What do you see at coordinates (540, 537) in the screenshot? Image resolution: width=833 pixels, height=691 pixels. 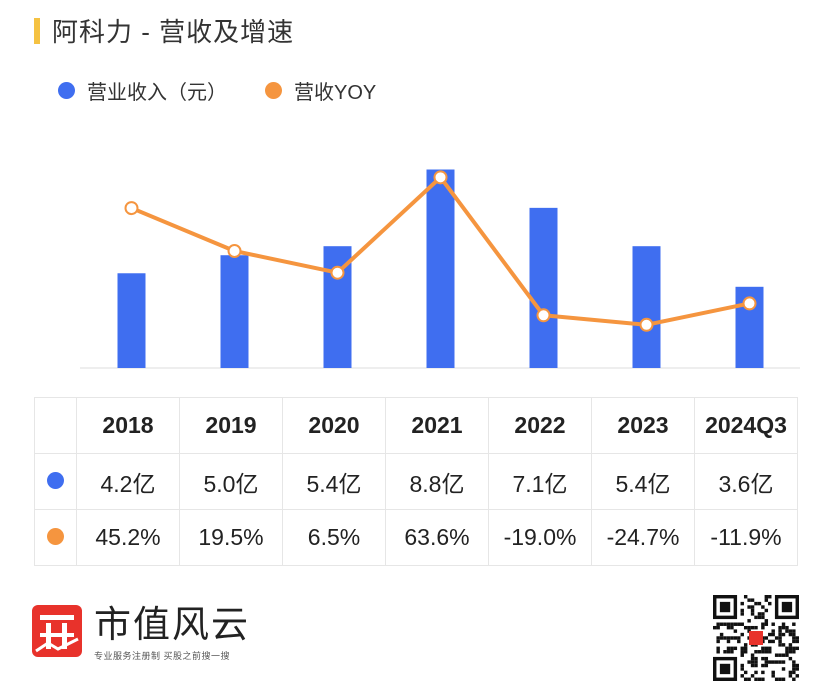 I see `table-cell-yoy: -19.0%` at bounding box center [540, 537].